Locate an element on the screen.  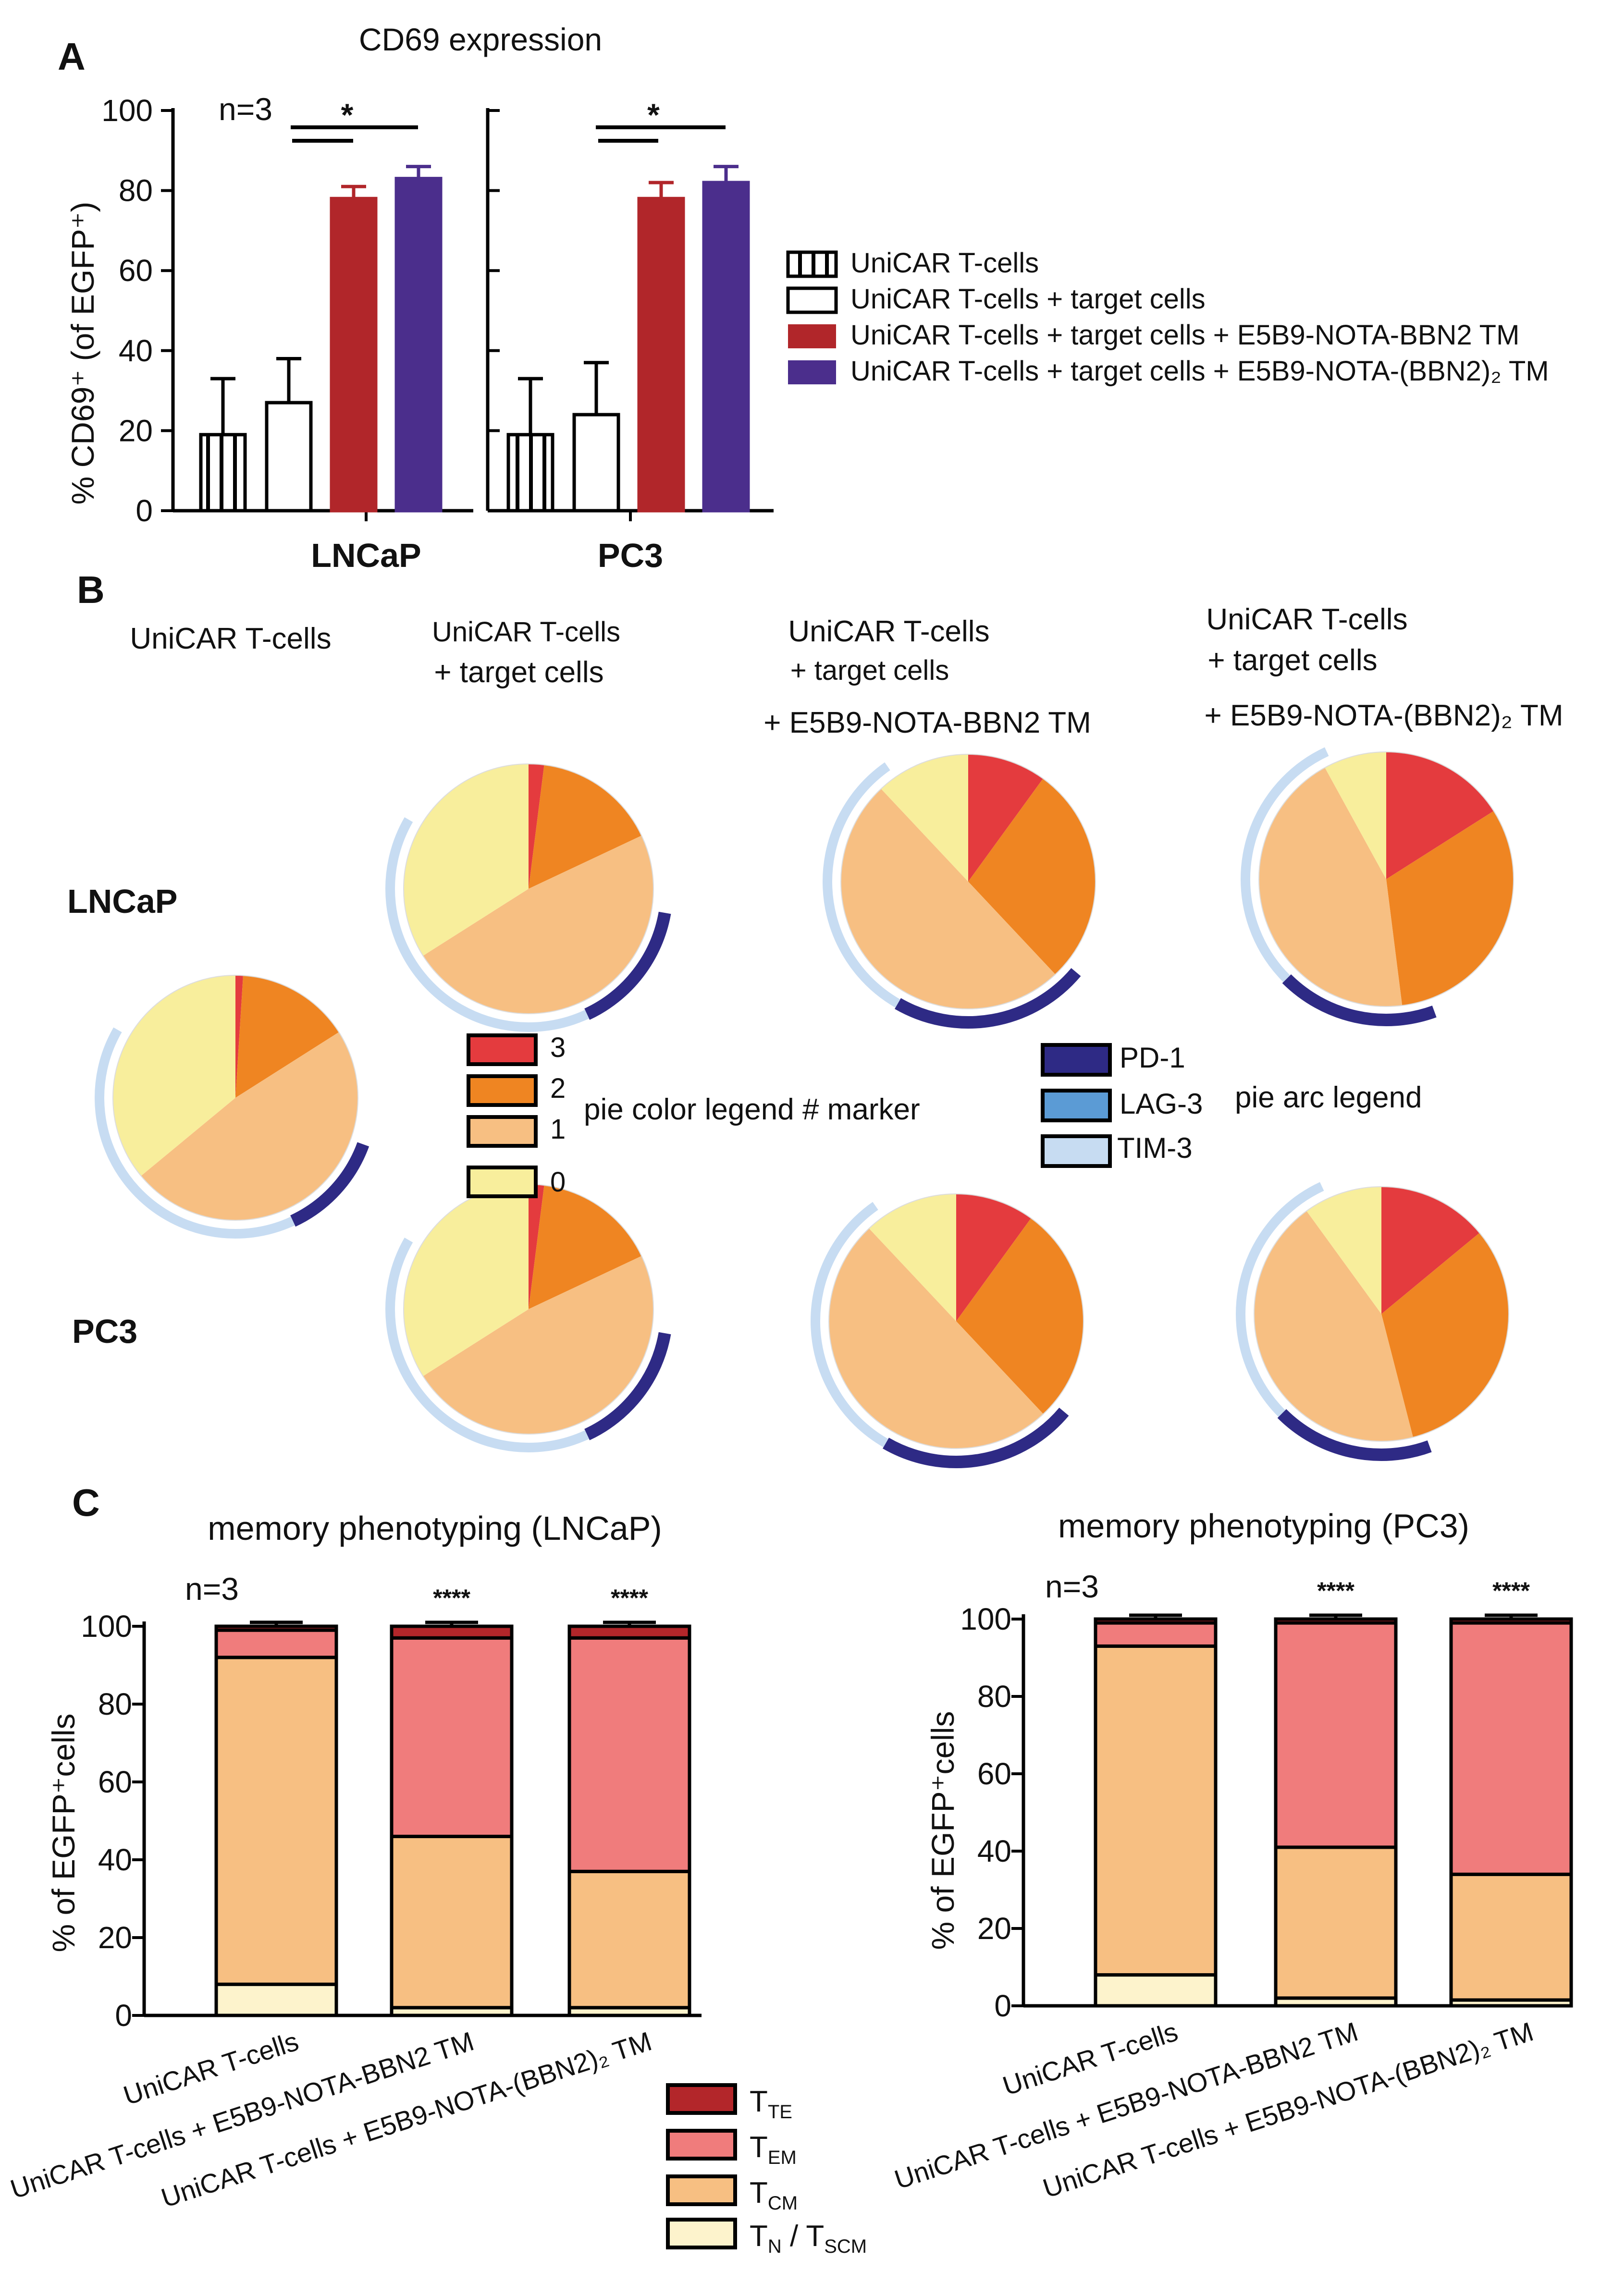
pie-col-title-2b: + target cells is located at coordinates (519, 672).